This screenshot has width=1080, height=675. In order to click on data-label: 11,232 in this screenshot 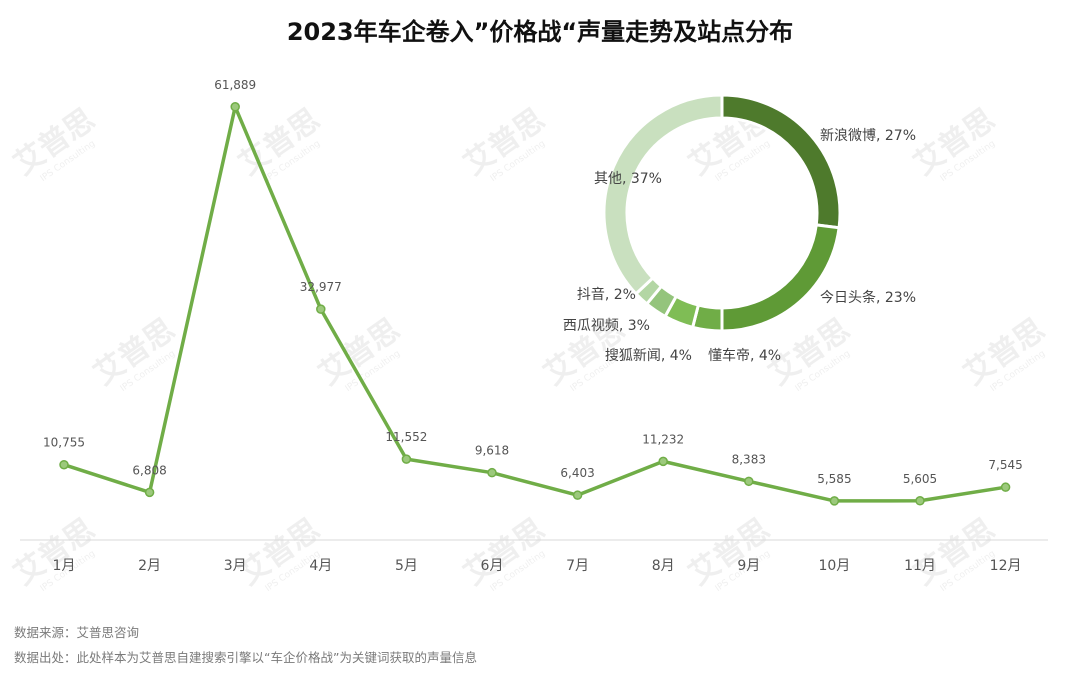, I will do `click(663, 439)`.